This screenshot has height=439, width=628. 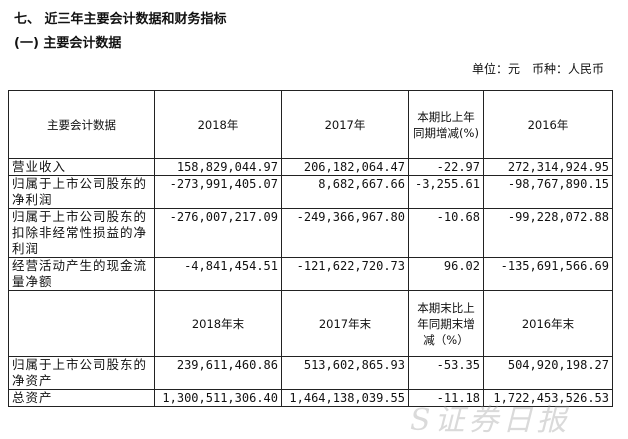 What do you see at coordinates (81, 192) in the screenshot?
I see `row-label: 归属于上市公司股东的净利润` at bounding box center [81, 192].